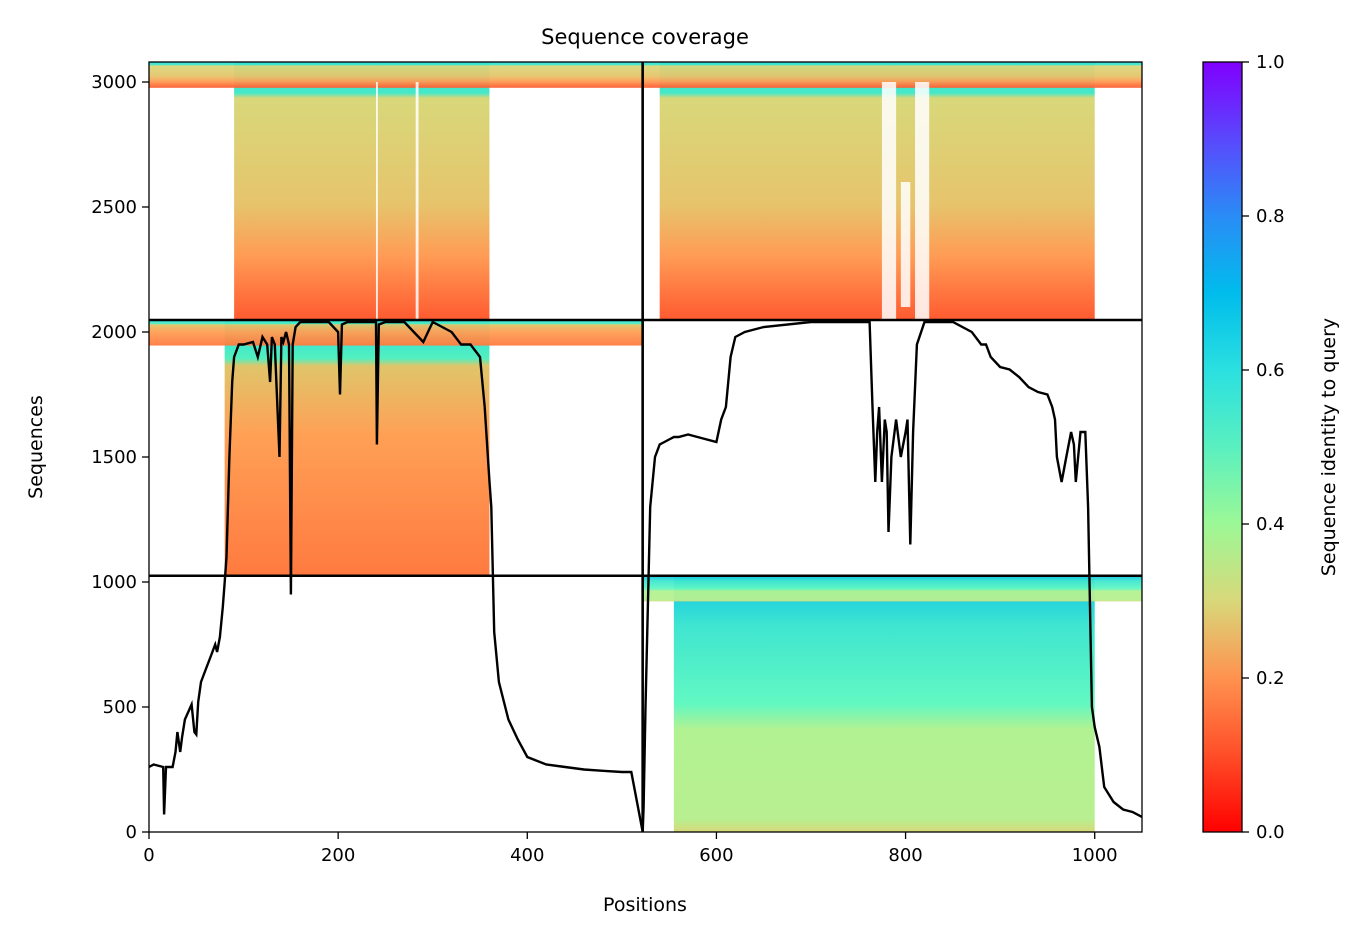 The width and height of the screenshot is (1364, 939). Describe the element at coordinates (905, 855) in the screenshot. I see `x-tick-label: 800` at that location.